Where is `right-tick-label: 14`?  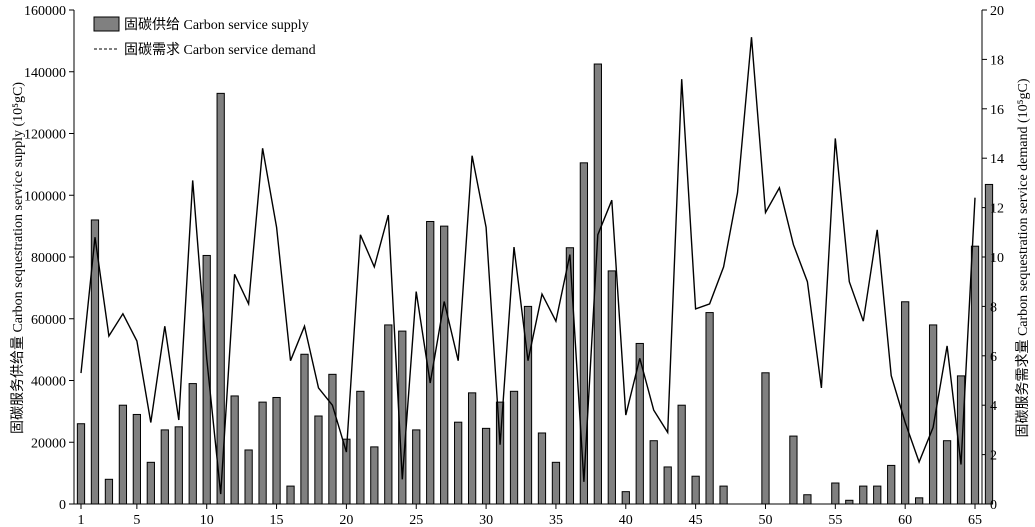 right-tick-label: 14 is located at coordinates (997, 159).